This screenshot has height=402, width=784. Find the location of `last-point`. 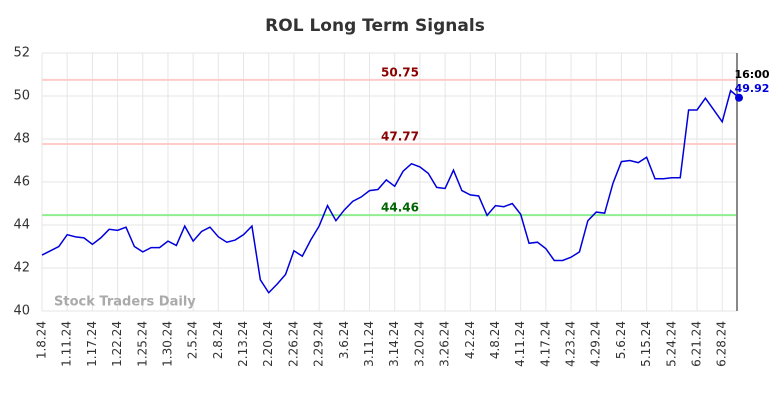

last-point is located at coordinates (739, 97).